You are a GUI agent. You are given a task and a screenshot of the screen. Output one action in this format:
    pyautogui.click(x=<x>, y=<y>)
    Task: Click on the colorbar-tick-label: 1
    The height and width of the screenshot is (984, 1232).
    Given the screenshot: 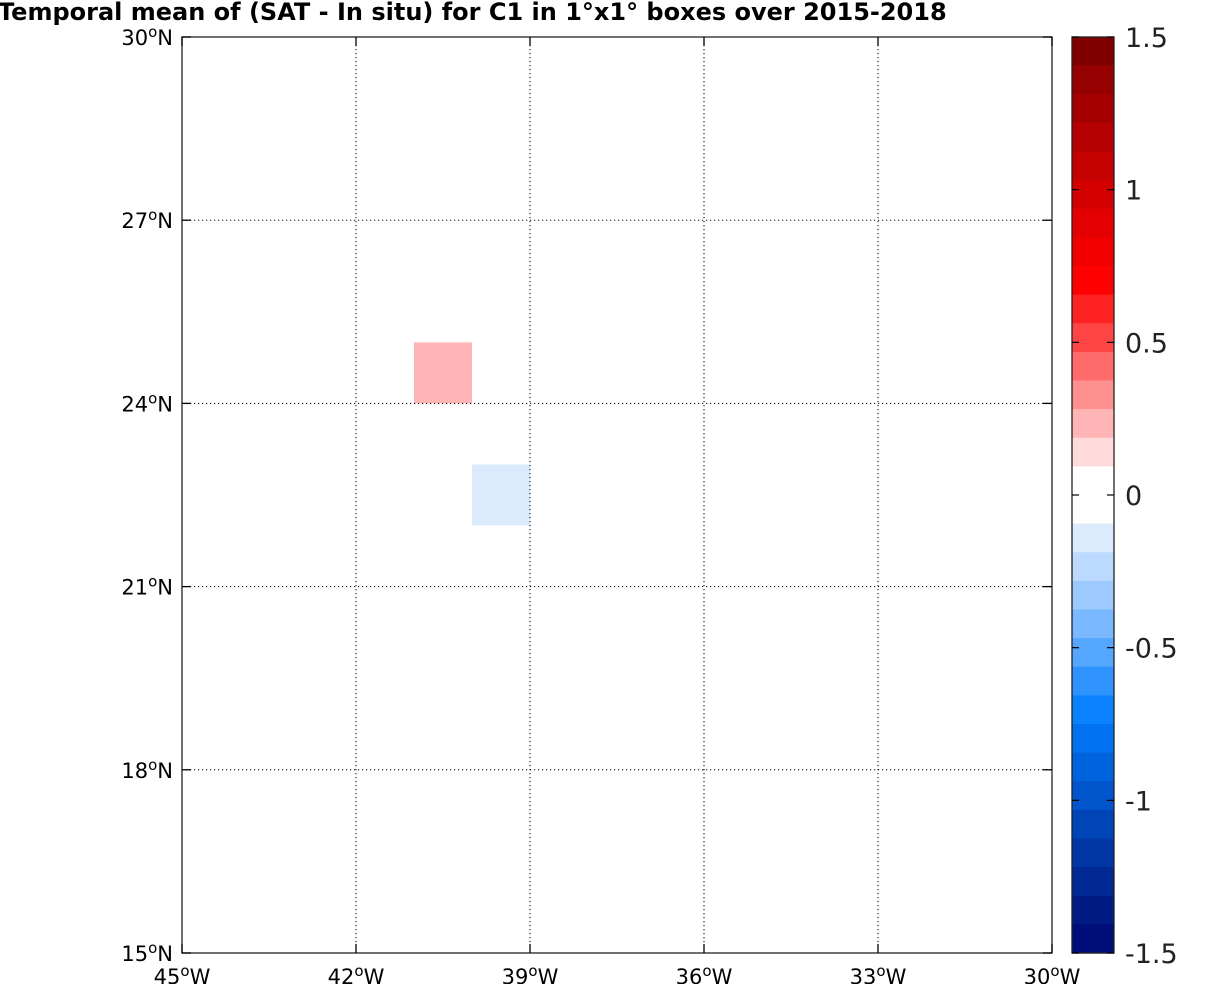 What is the action you would take?
    pyautogui.click(x=1133, y=191)
    